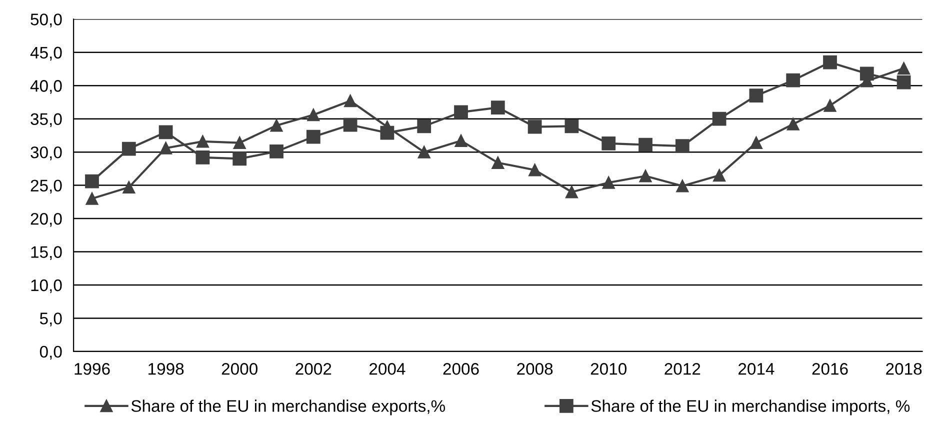 This screenshot has height=426, width=943. I want to click on legend-label: Share of the EU in merchandise exports,%, so click(288, 408).